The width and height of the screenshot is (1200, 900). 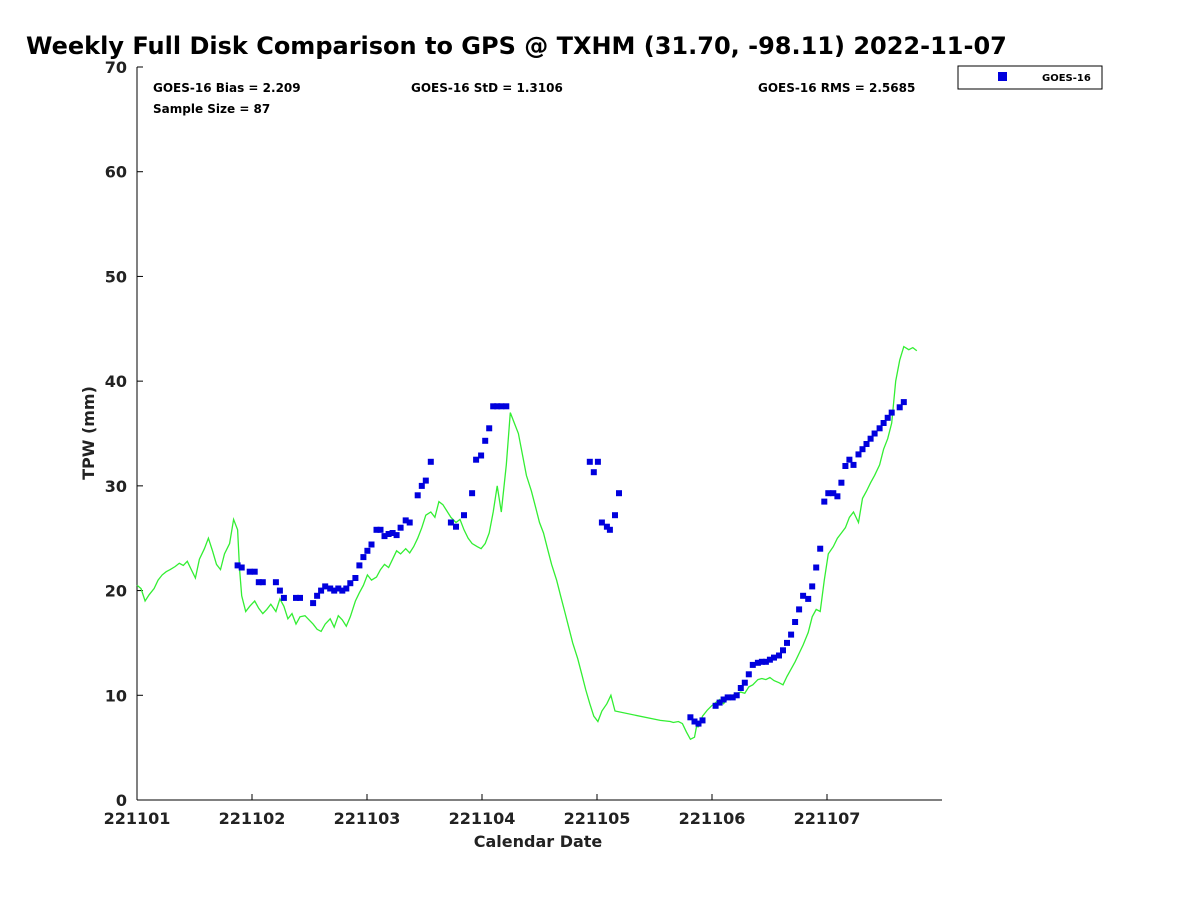 I want to click on x-tick-label: 221107, so click(x=827, y=818).